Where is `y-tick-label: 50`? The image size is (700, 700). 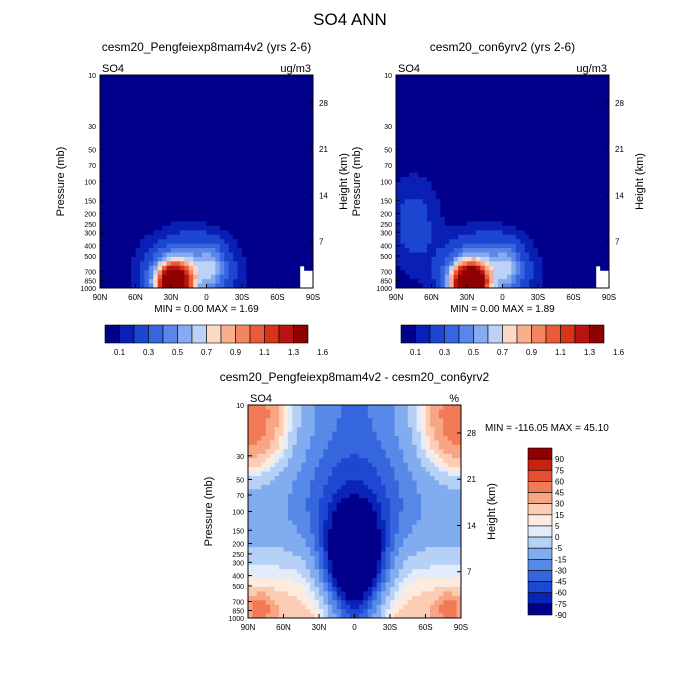
y-tick-label: 50 is located at coordinates (388, 150).